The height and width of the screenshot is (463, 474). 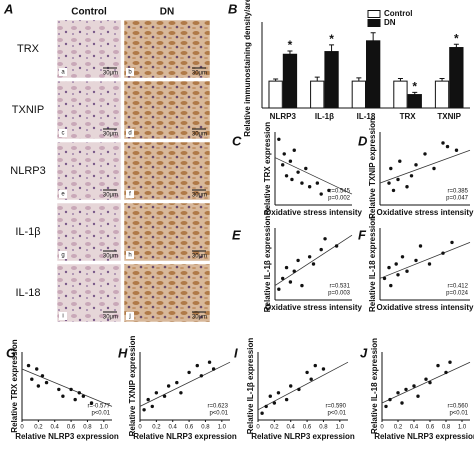 I want to click on sublabel: g, so click(x=62, y=256).